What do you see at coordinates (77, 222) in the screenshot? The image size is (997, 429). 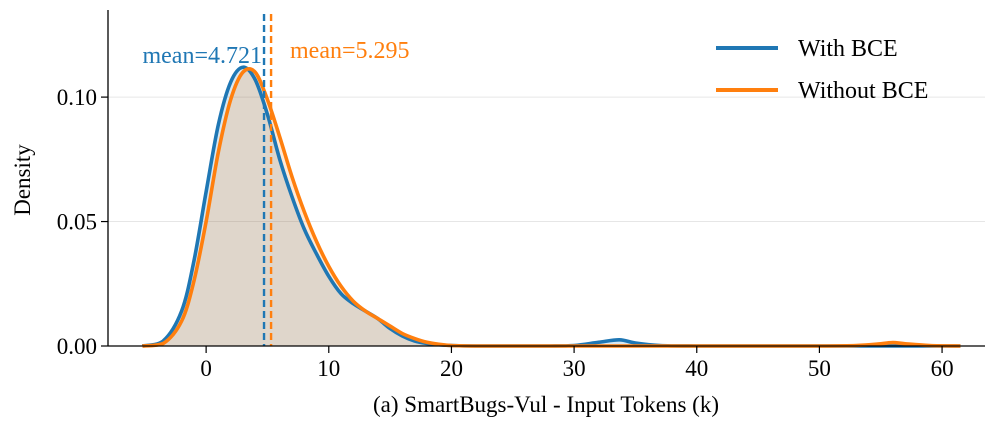 I see `y-tick-label-1: 0.05` at bounding box center [77, 222].